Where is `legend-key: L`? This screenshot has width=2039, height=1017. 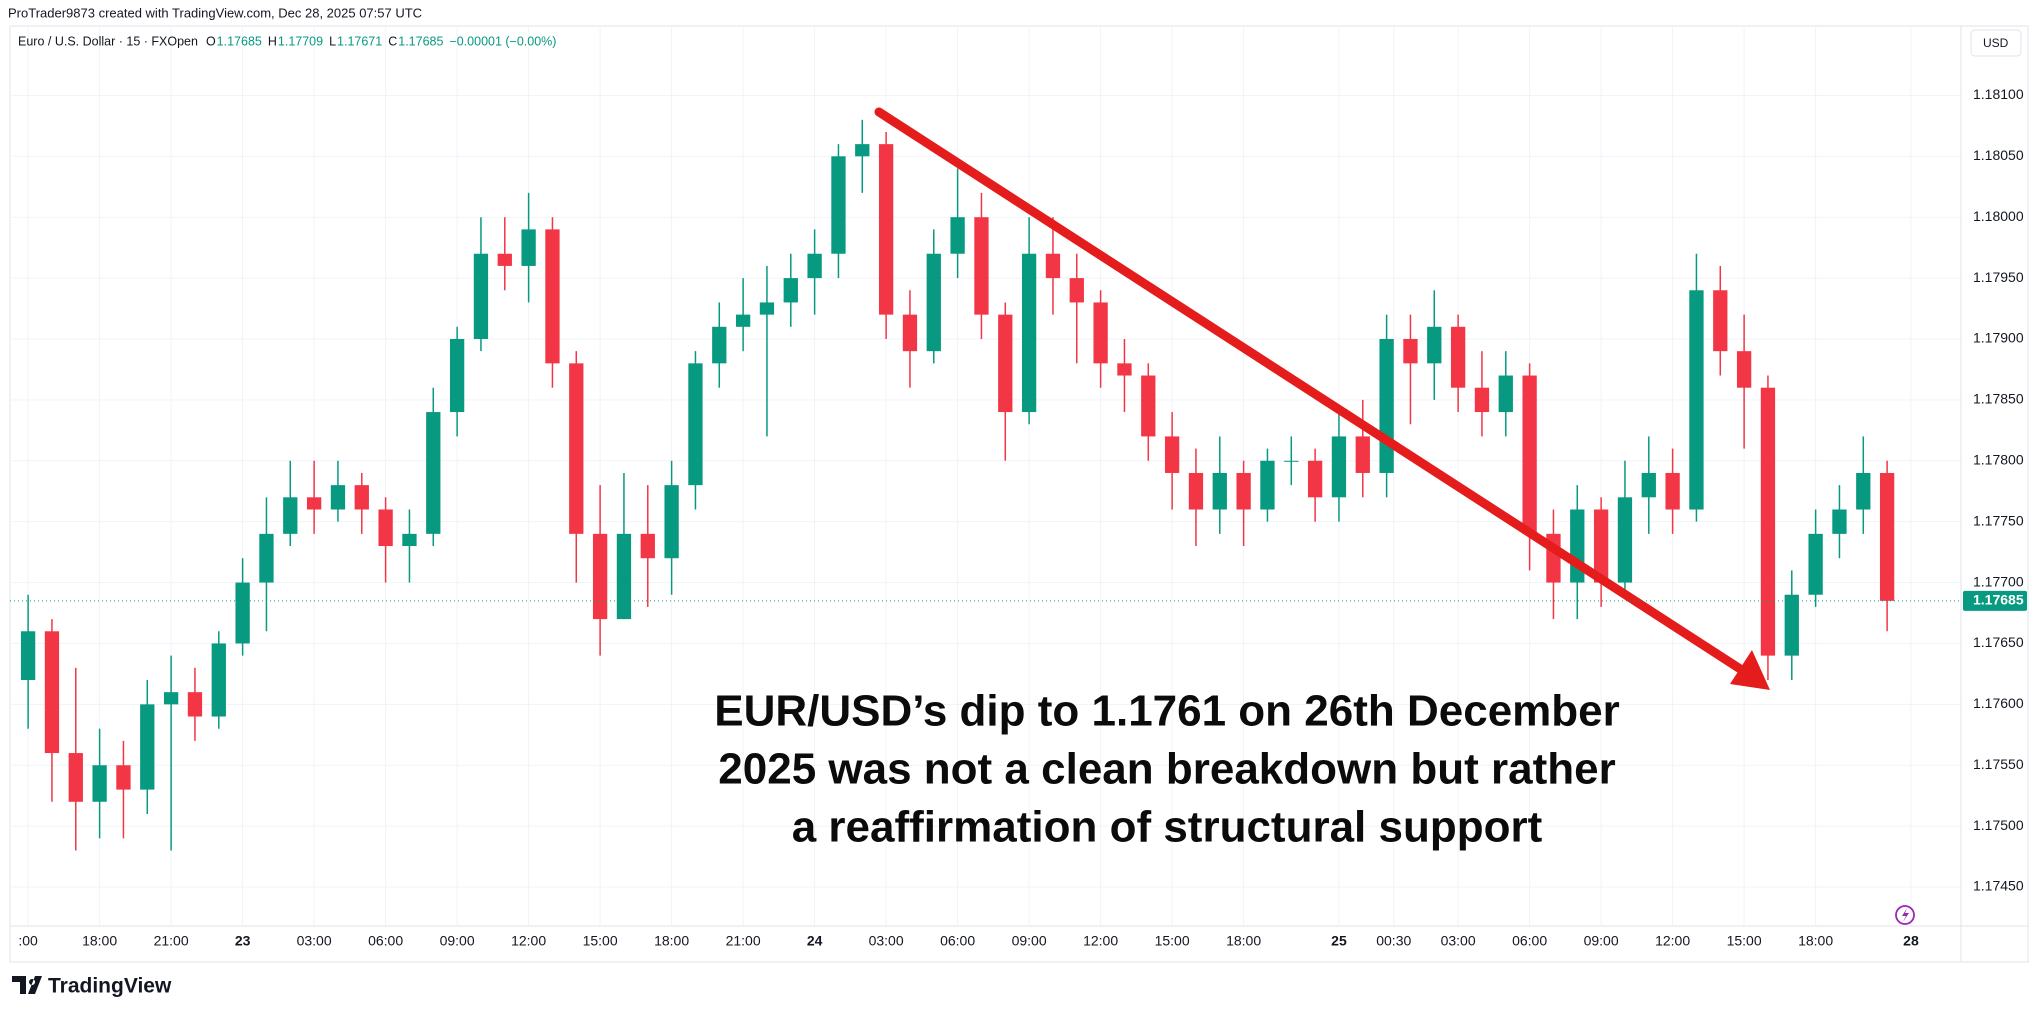 legend-key: L is located at coordinates (332, 41).